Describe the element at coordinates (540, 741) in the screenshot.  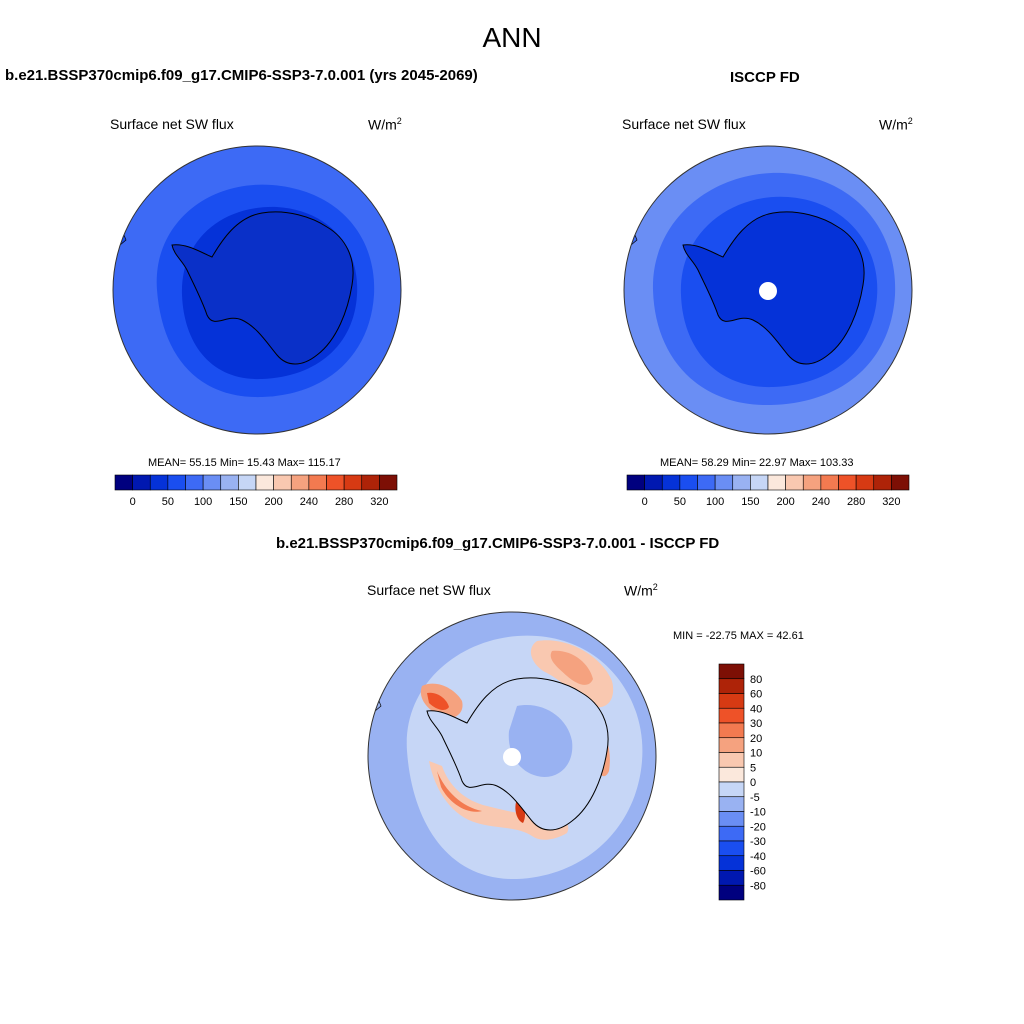
I see `diff-interior-cool` at that location.